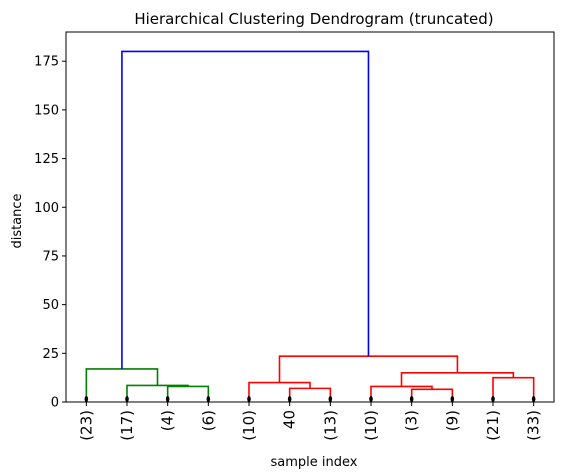  What do you see at coordinates (534, 425) in the screenshot?
I see `leaf-label-11: (33)` at bounding box center [534, 425].